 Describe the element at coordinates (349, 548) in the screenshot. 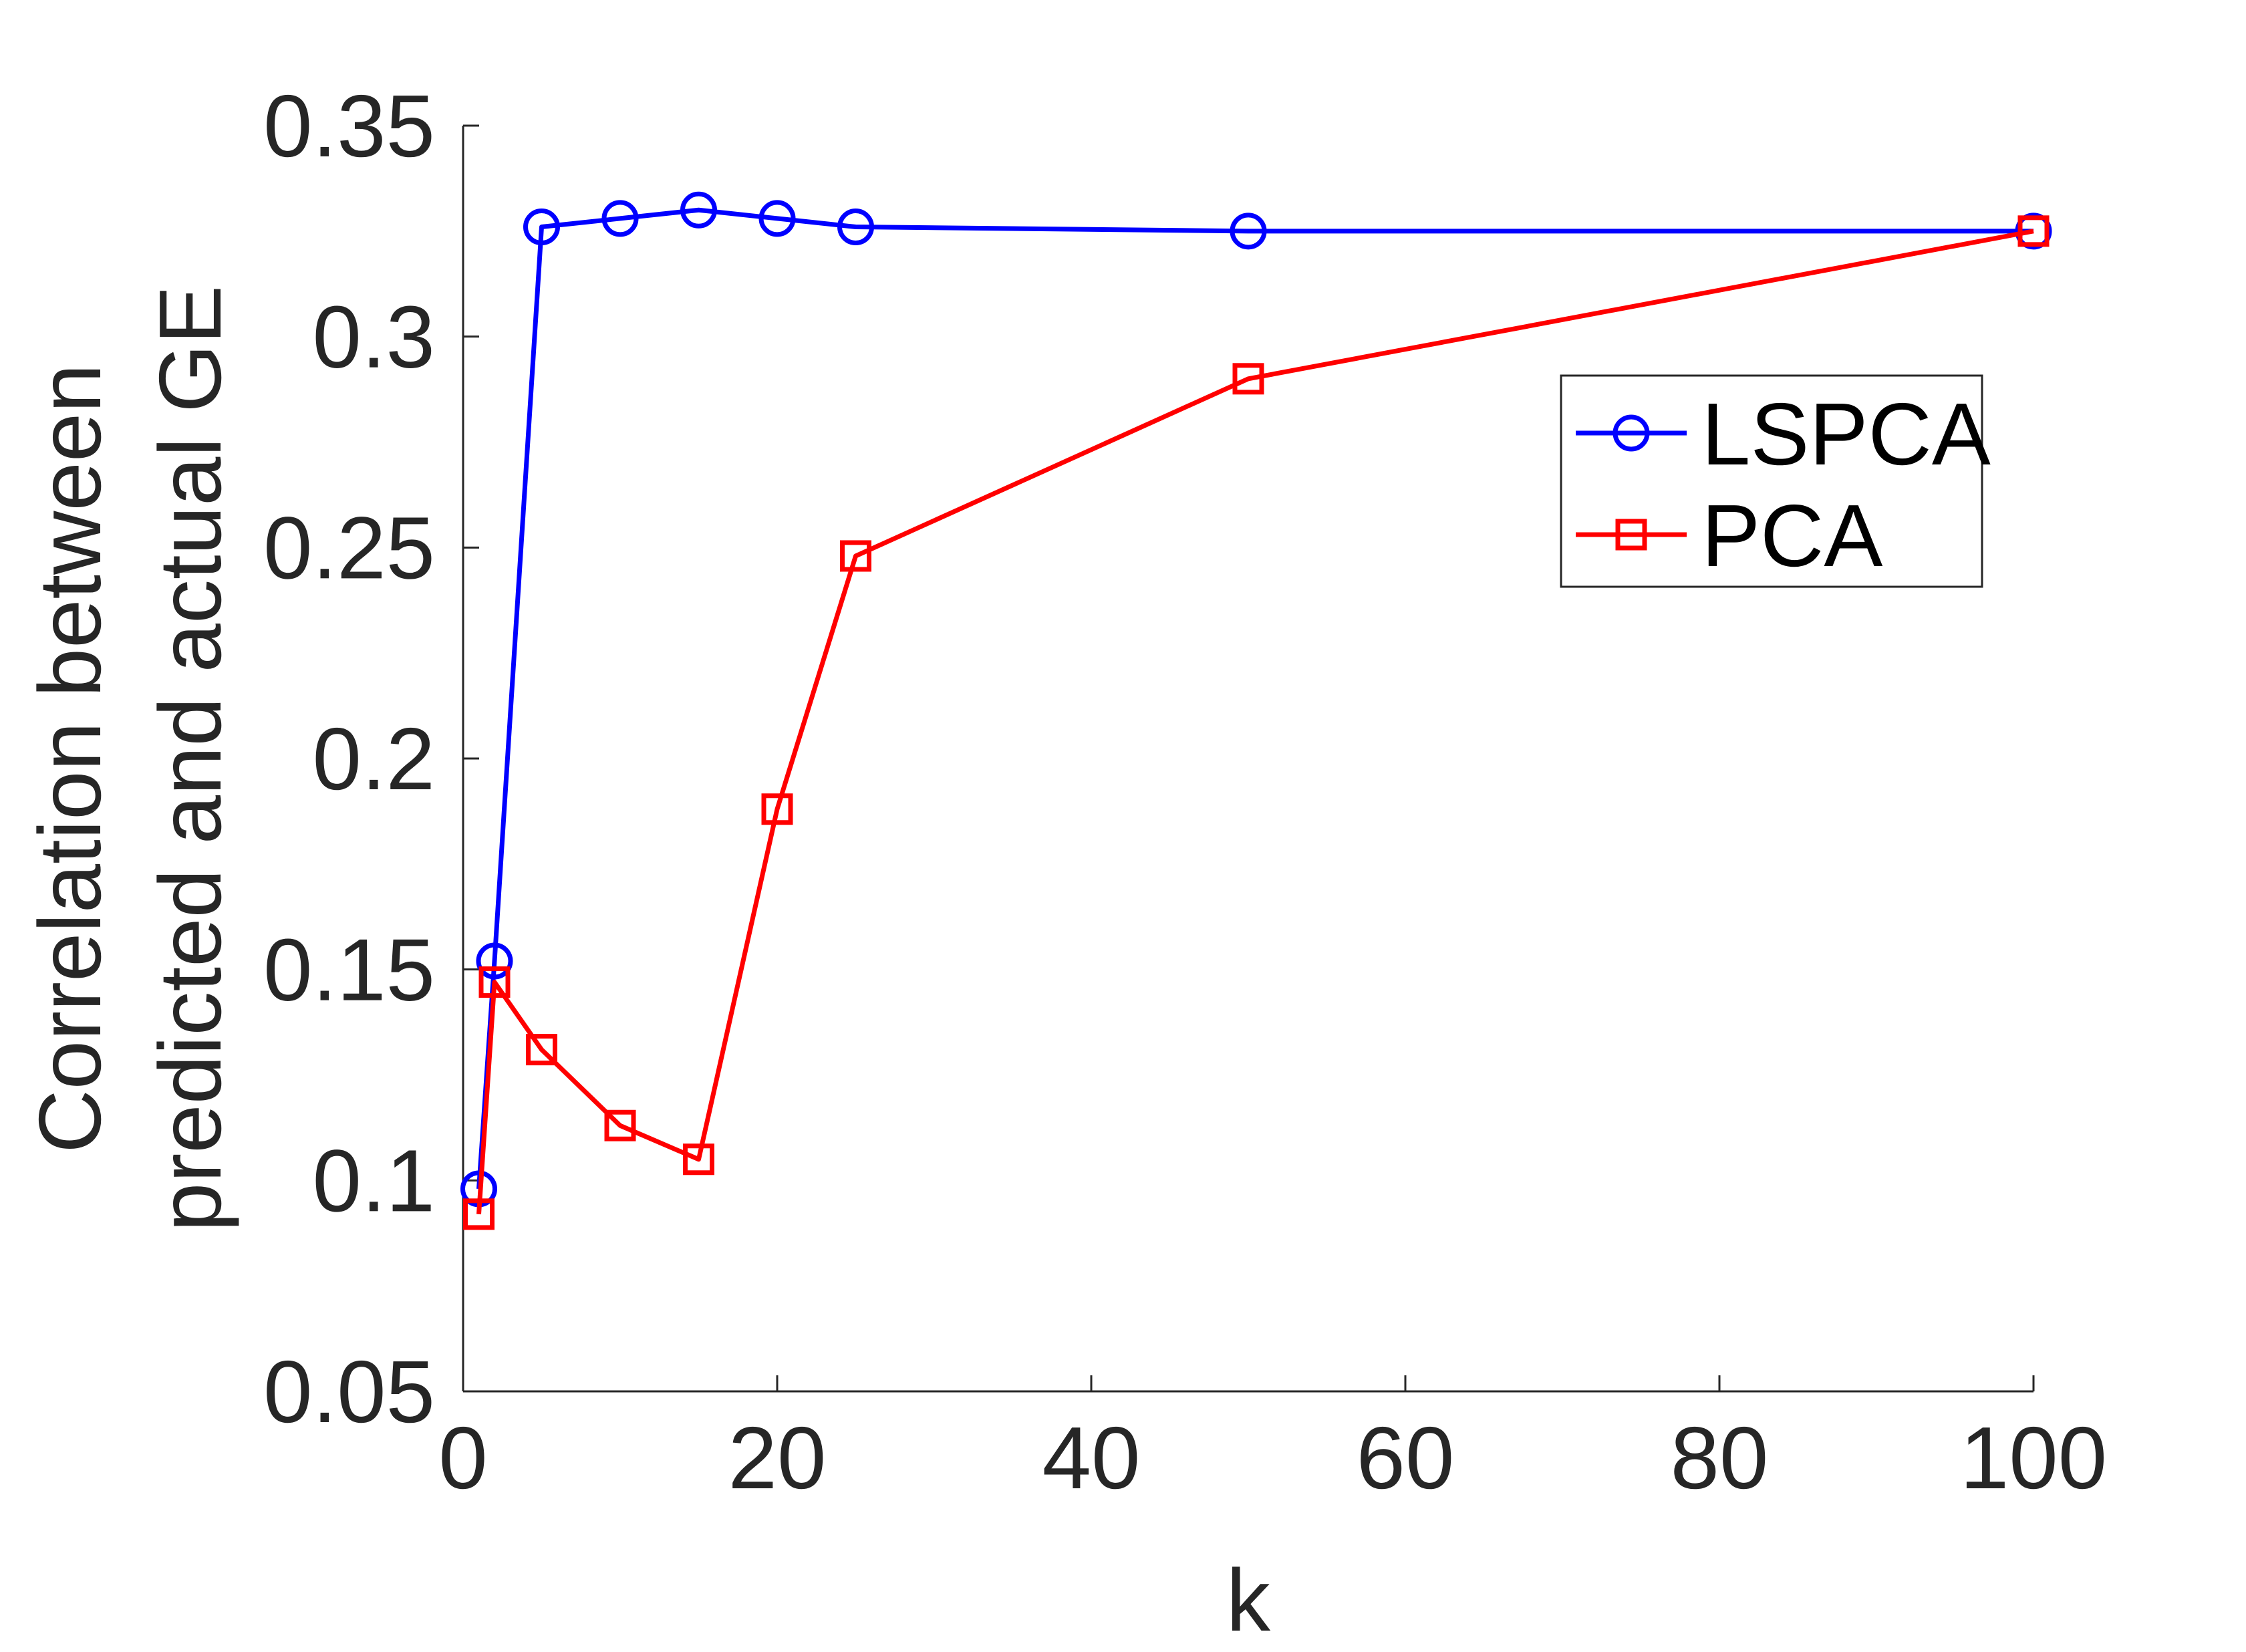

I see `y-tick-label: 0.25` at that location.